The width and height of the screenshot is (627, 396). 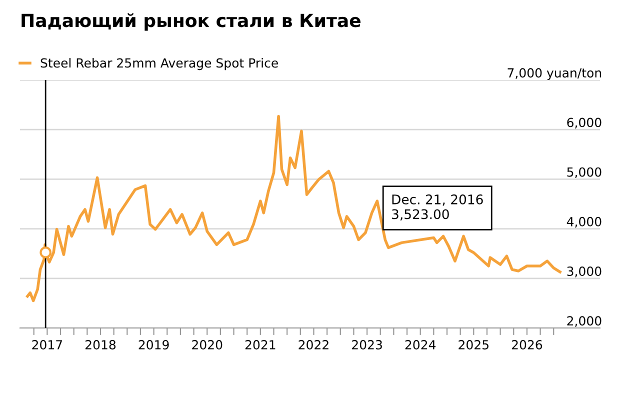 What do you see at coordinates (437, 207) in the screenshot?
I see `annotation: Dec. 21, 2016 3,523.00` at bounding box center [437, 207].